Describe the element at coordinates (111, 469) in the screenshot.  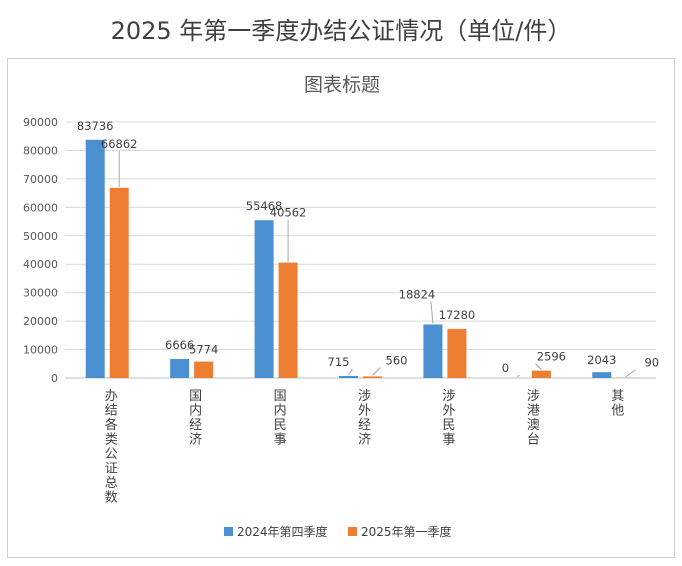
I see `category-label-char: 证` at that location.